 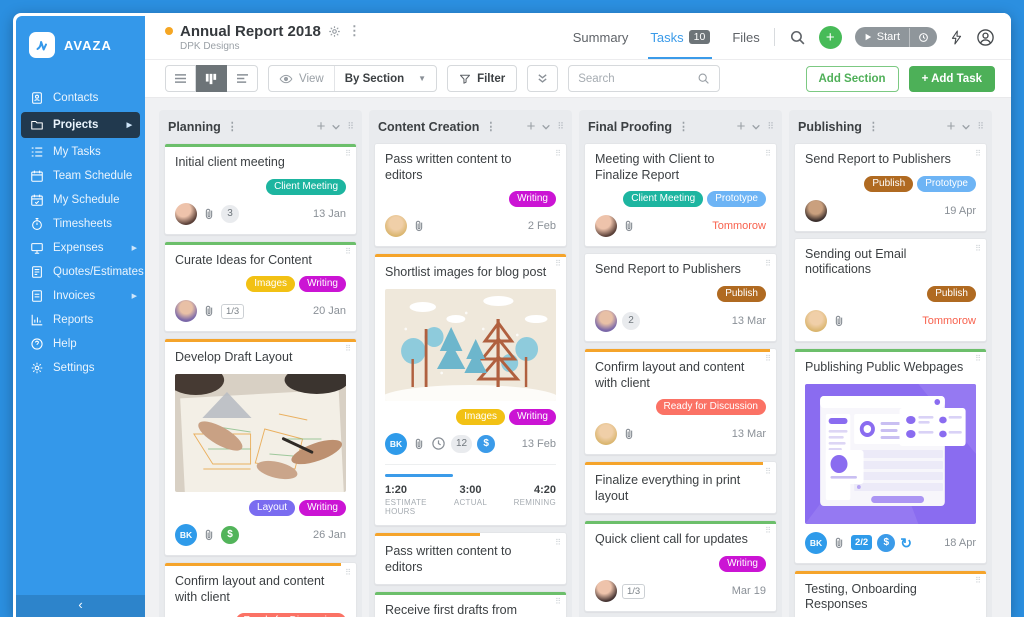 I want to click on logo: AVAZA, so click(x=80, y=44).